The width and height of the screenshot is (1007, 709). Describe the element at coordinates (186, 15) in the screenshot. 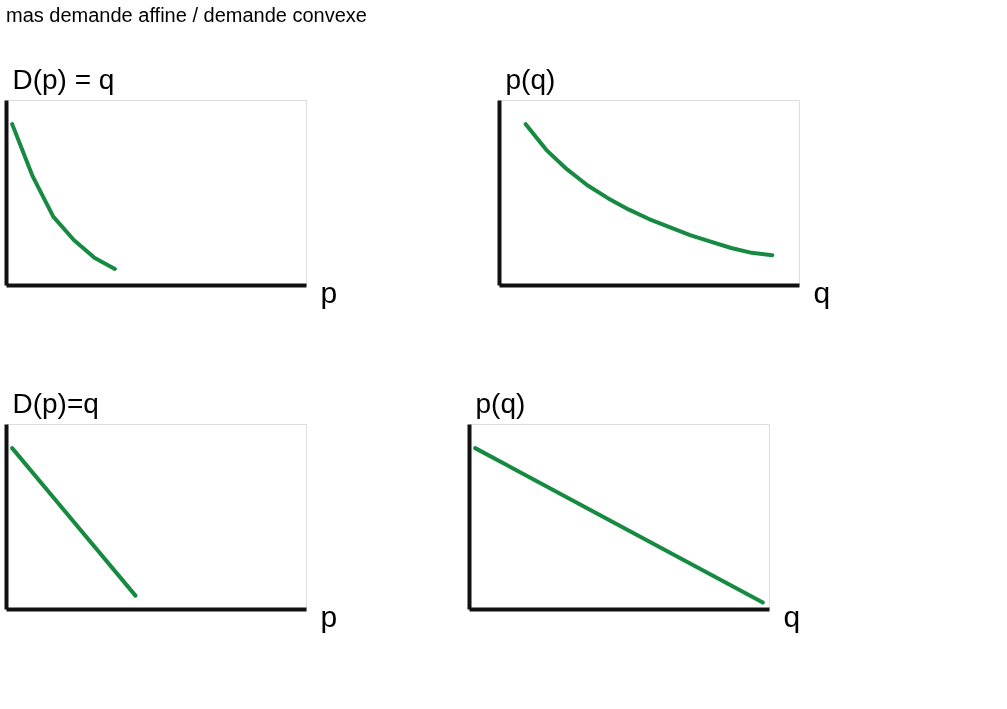

I see `chart-title: mas demande affine / demande convexe` at that location.